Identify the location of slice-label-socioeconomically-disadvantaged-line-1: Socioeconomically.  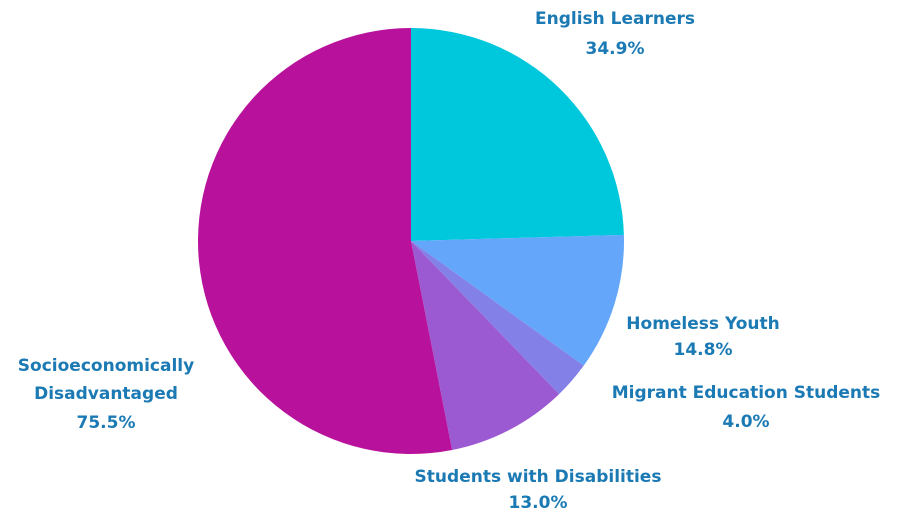
(106, 366).